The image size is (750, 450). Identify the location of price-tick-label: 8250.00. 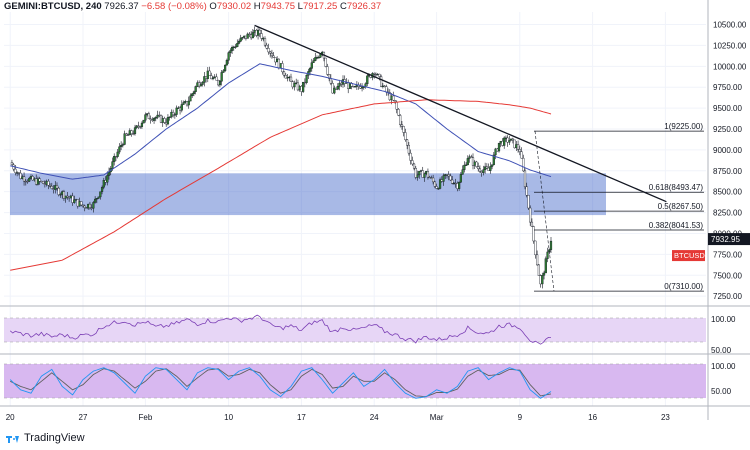
(727, 213).